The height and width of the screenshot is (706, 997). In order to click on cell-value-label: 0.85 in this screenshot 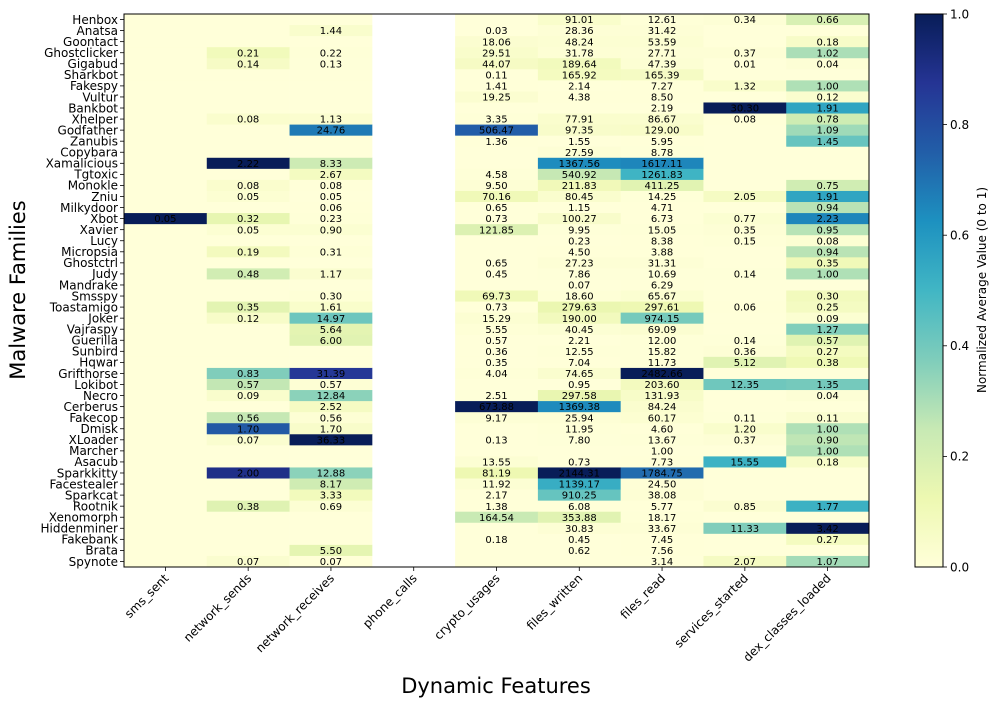, I will do `click(745, 507)`.